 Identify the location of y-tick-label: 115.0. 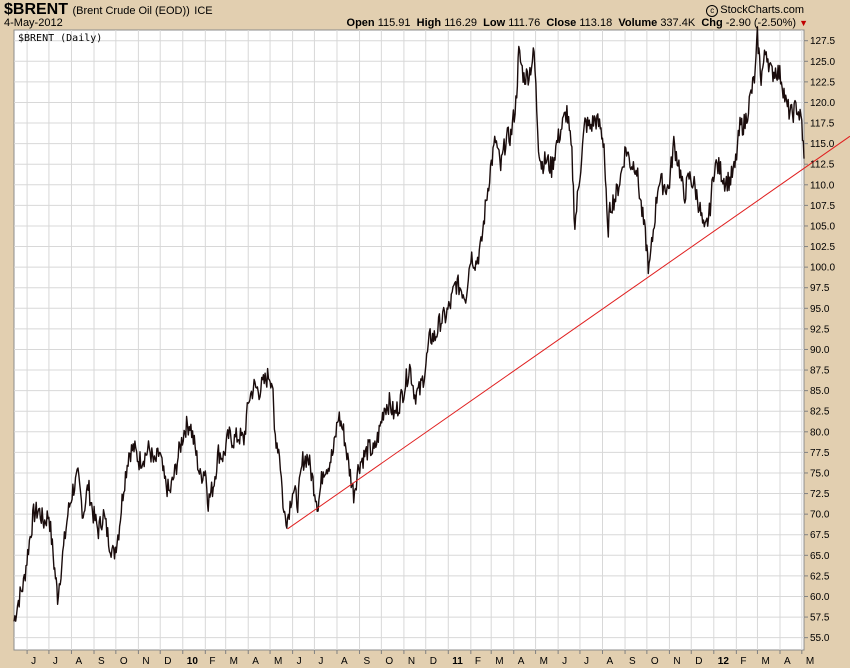
(822, 144).